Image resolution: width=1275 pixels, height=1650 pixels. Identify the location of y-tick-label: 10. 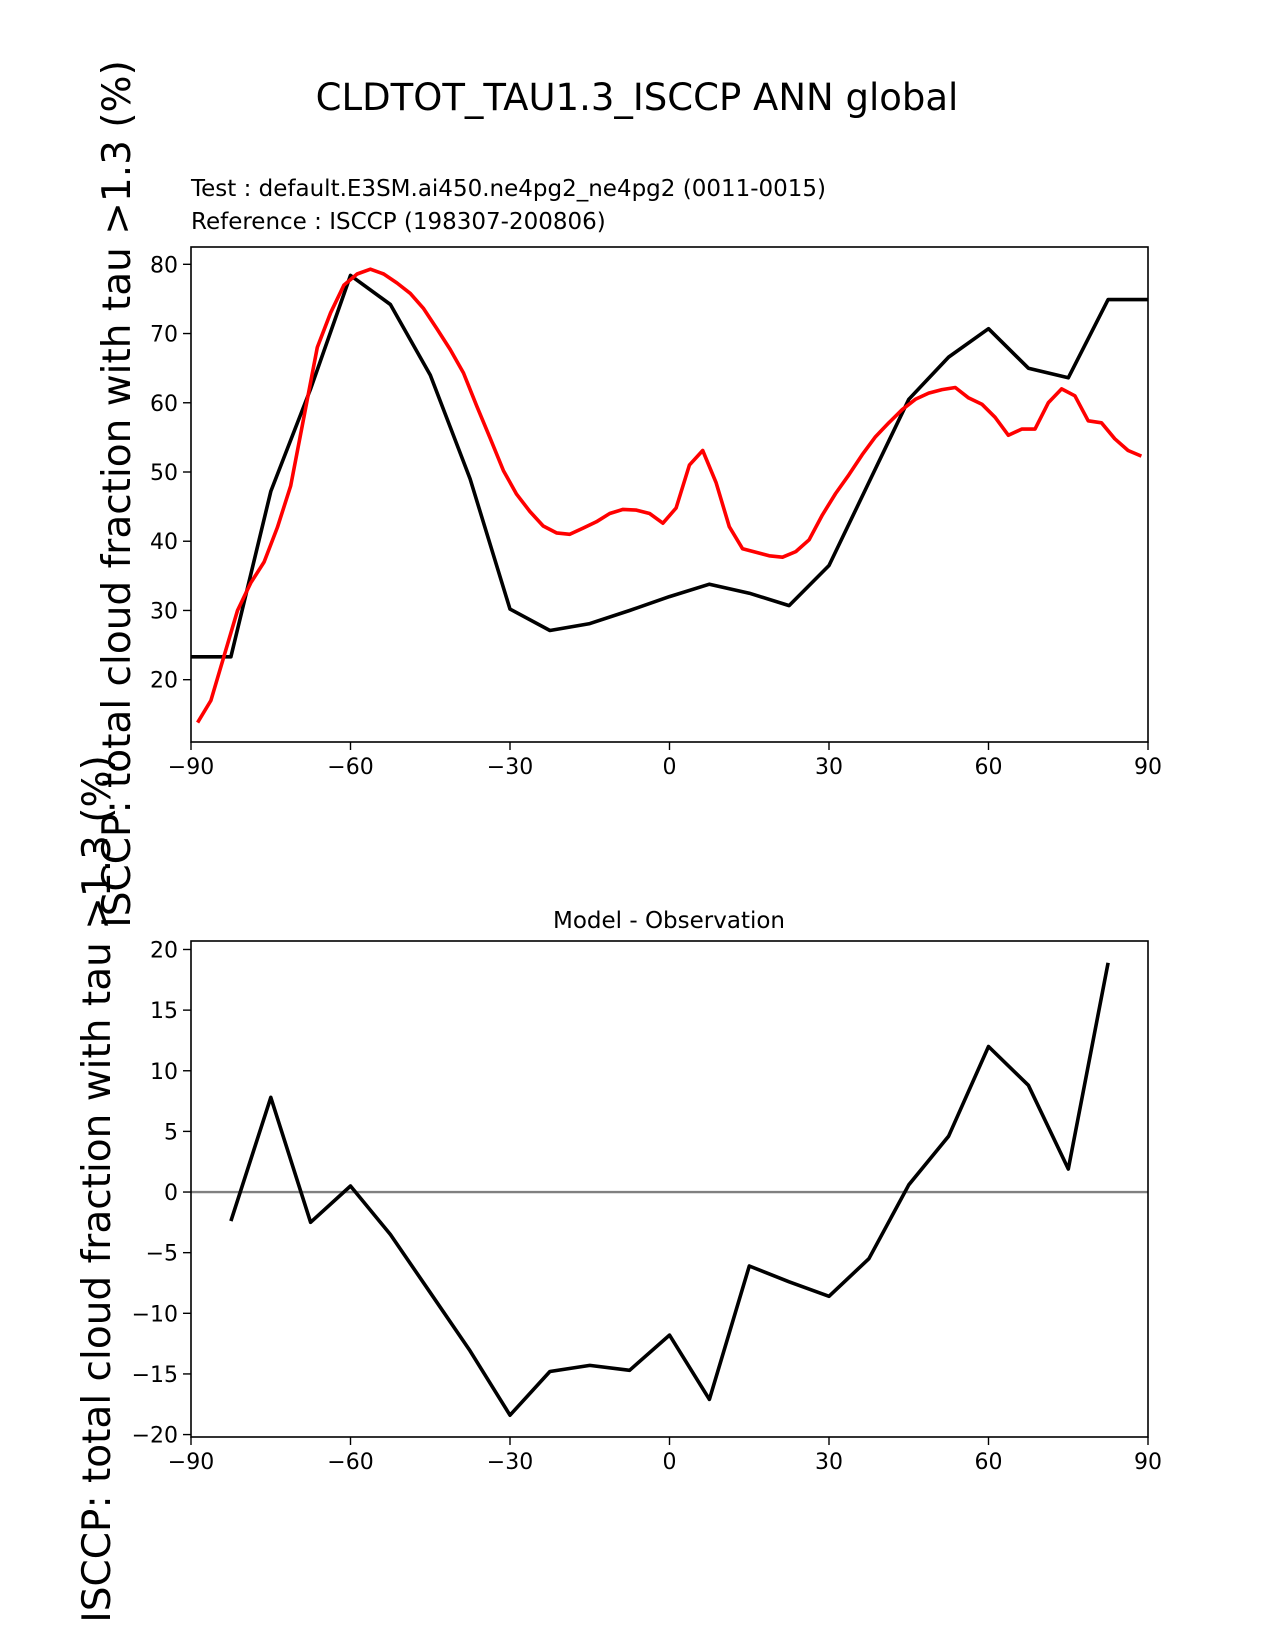
(164, 1072).